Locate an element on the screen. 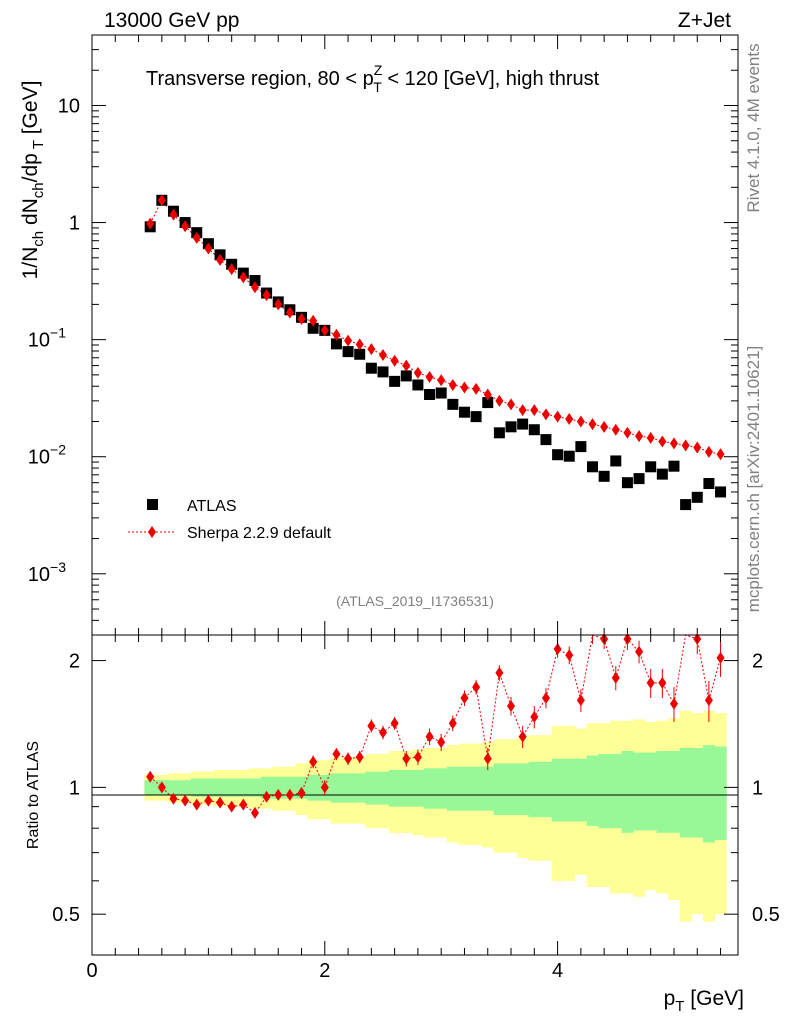  main-y-tick-label: 10⁻¹ is located at coordinates (47, 338).